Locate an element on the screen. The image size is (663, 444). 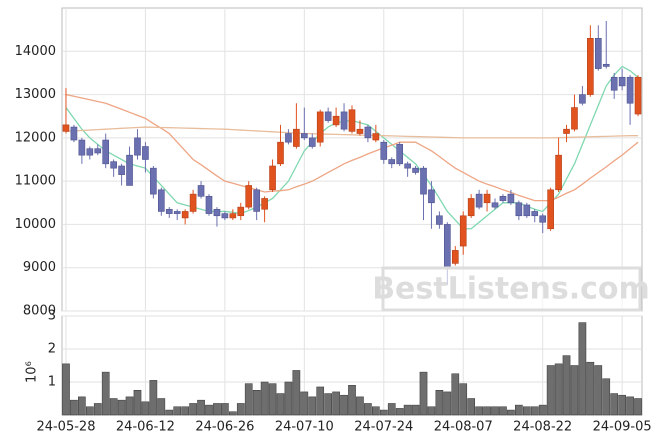
x-tick-label: 24-07-10 is located at coordinates (304, 427).